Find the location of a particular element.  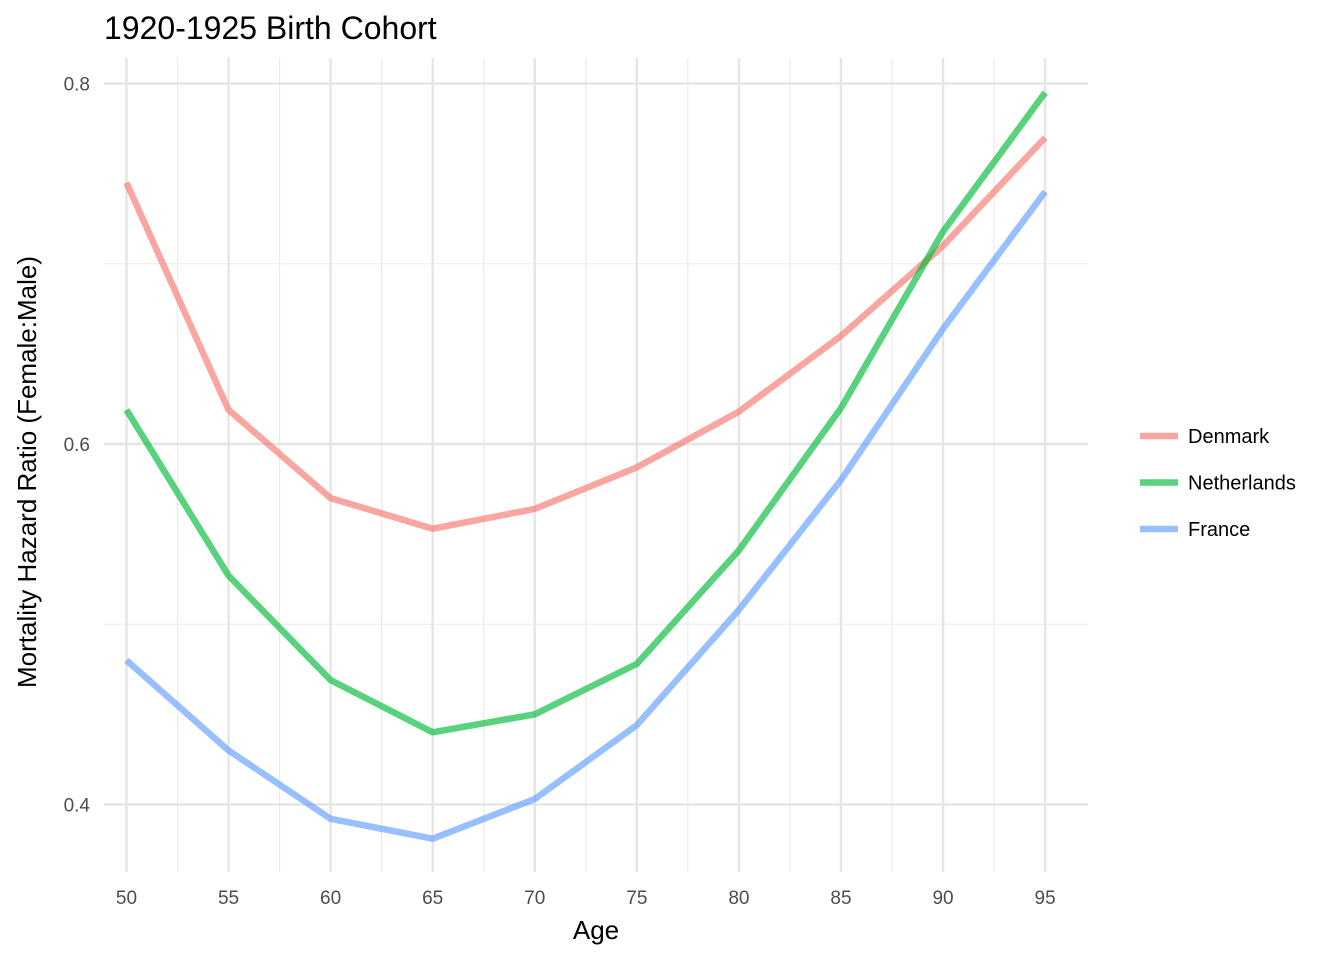

x-tick-label: 80 is located at coordinates (738, 898).